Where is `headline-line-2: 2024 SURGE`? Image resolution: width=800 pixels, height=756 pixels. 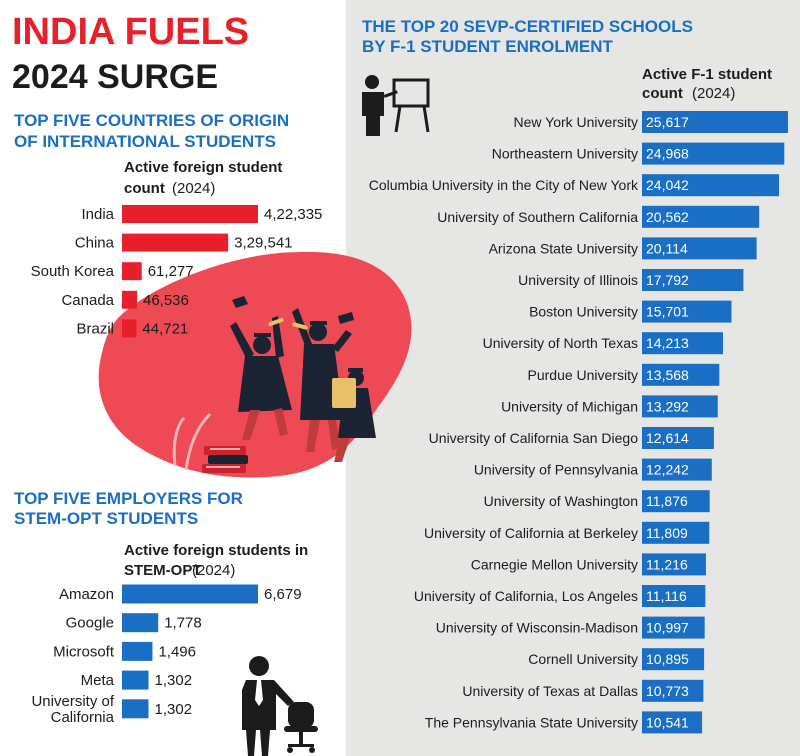
headline-line-2: 2024 SURGE is located at coordinates (115, 77).